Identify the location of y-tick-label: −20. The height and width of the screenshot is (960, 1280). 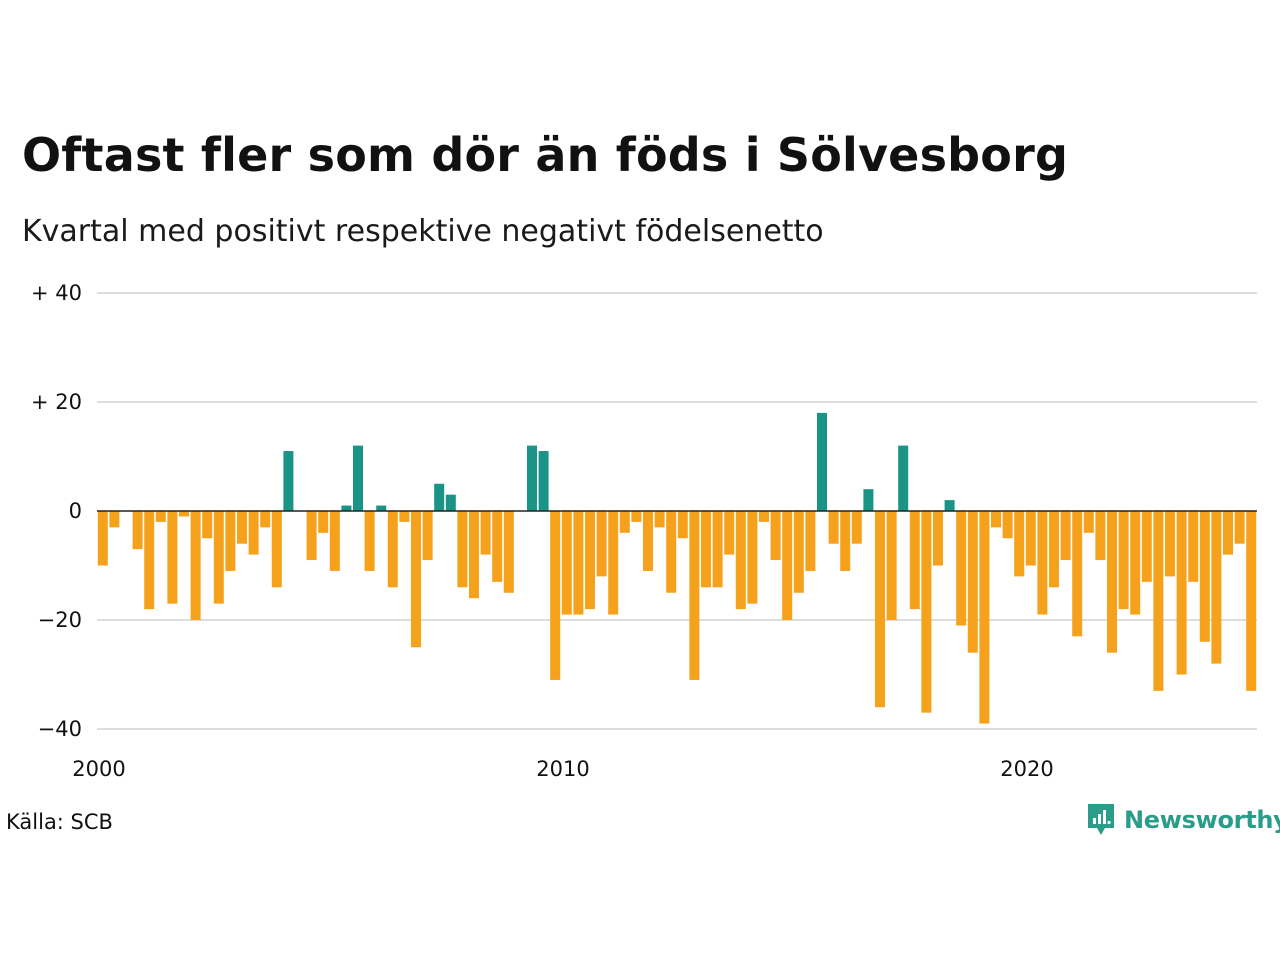
(60, 620).